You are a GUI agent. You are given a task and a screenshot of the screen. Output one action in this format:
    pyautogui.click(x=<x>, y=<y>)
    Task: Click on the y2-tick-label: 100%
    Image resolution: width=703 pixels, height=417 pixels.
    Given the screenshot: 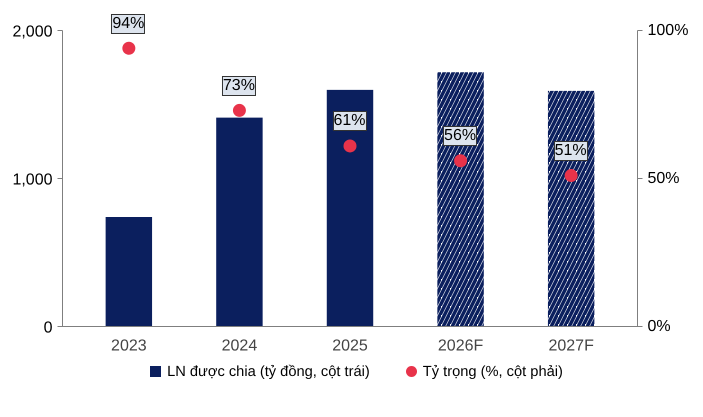 What is the action you would take?
    pyautogui.click(x=668, y=30)
    